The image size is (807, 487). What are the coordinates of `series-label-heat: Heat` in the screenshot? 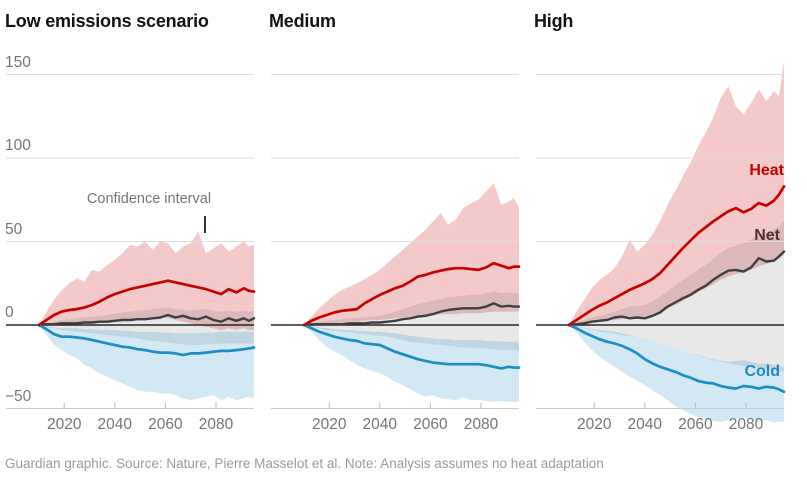 It's located at (766, 170).